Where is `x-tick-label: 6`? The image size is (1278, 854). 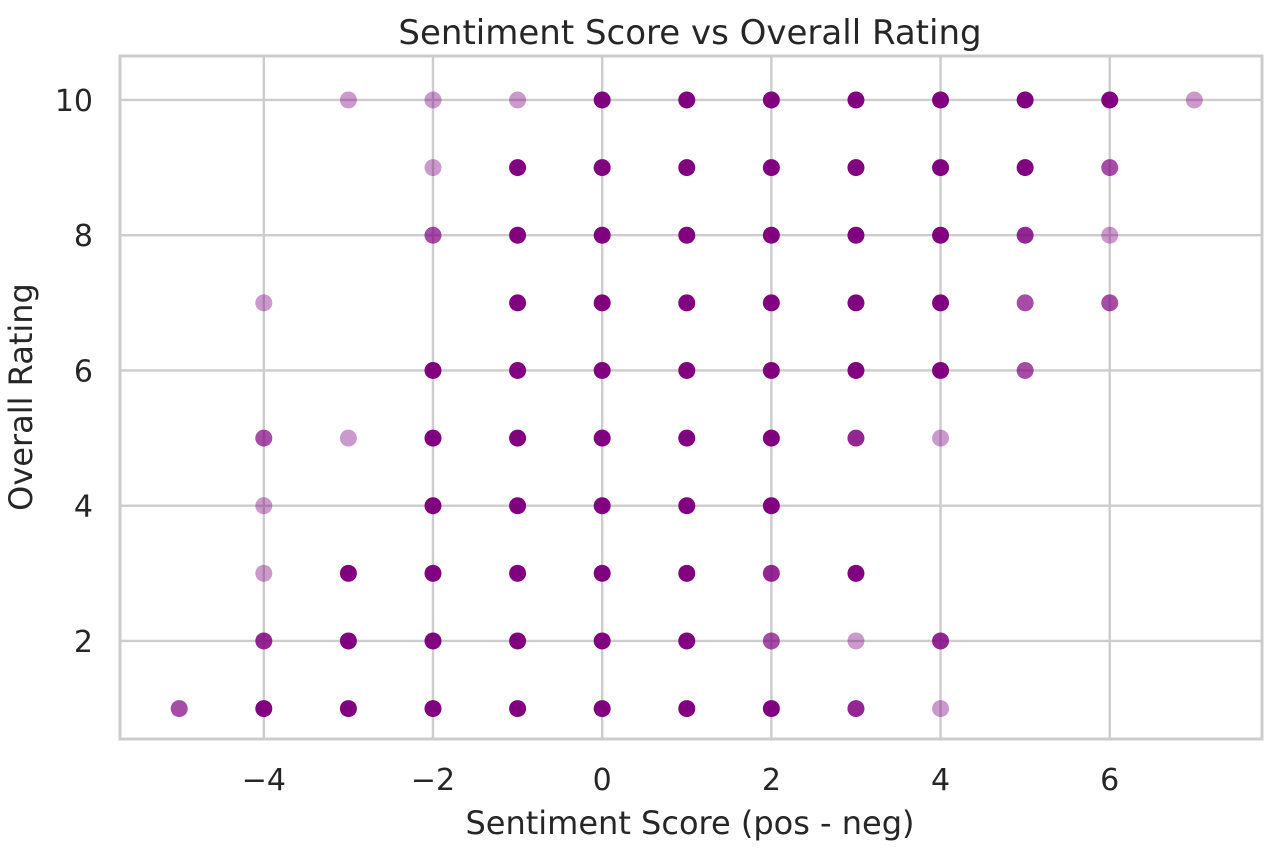
x-tick-label: 6 is located at coordinates (1109, 780).